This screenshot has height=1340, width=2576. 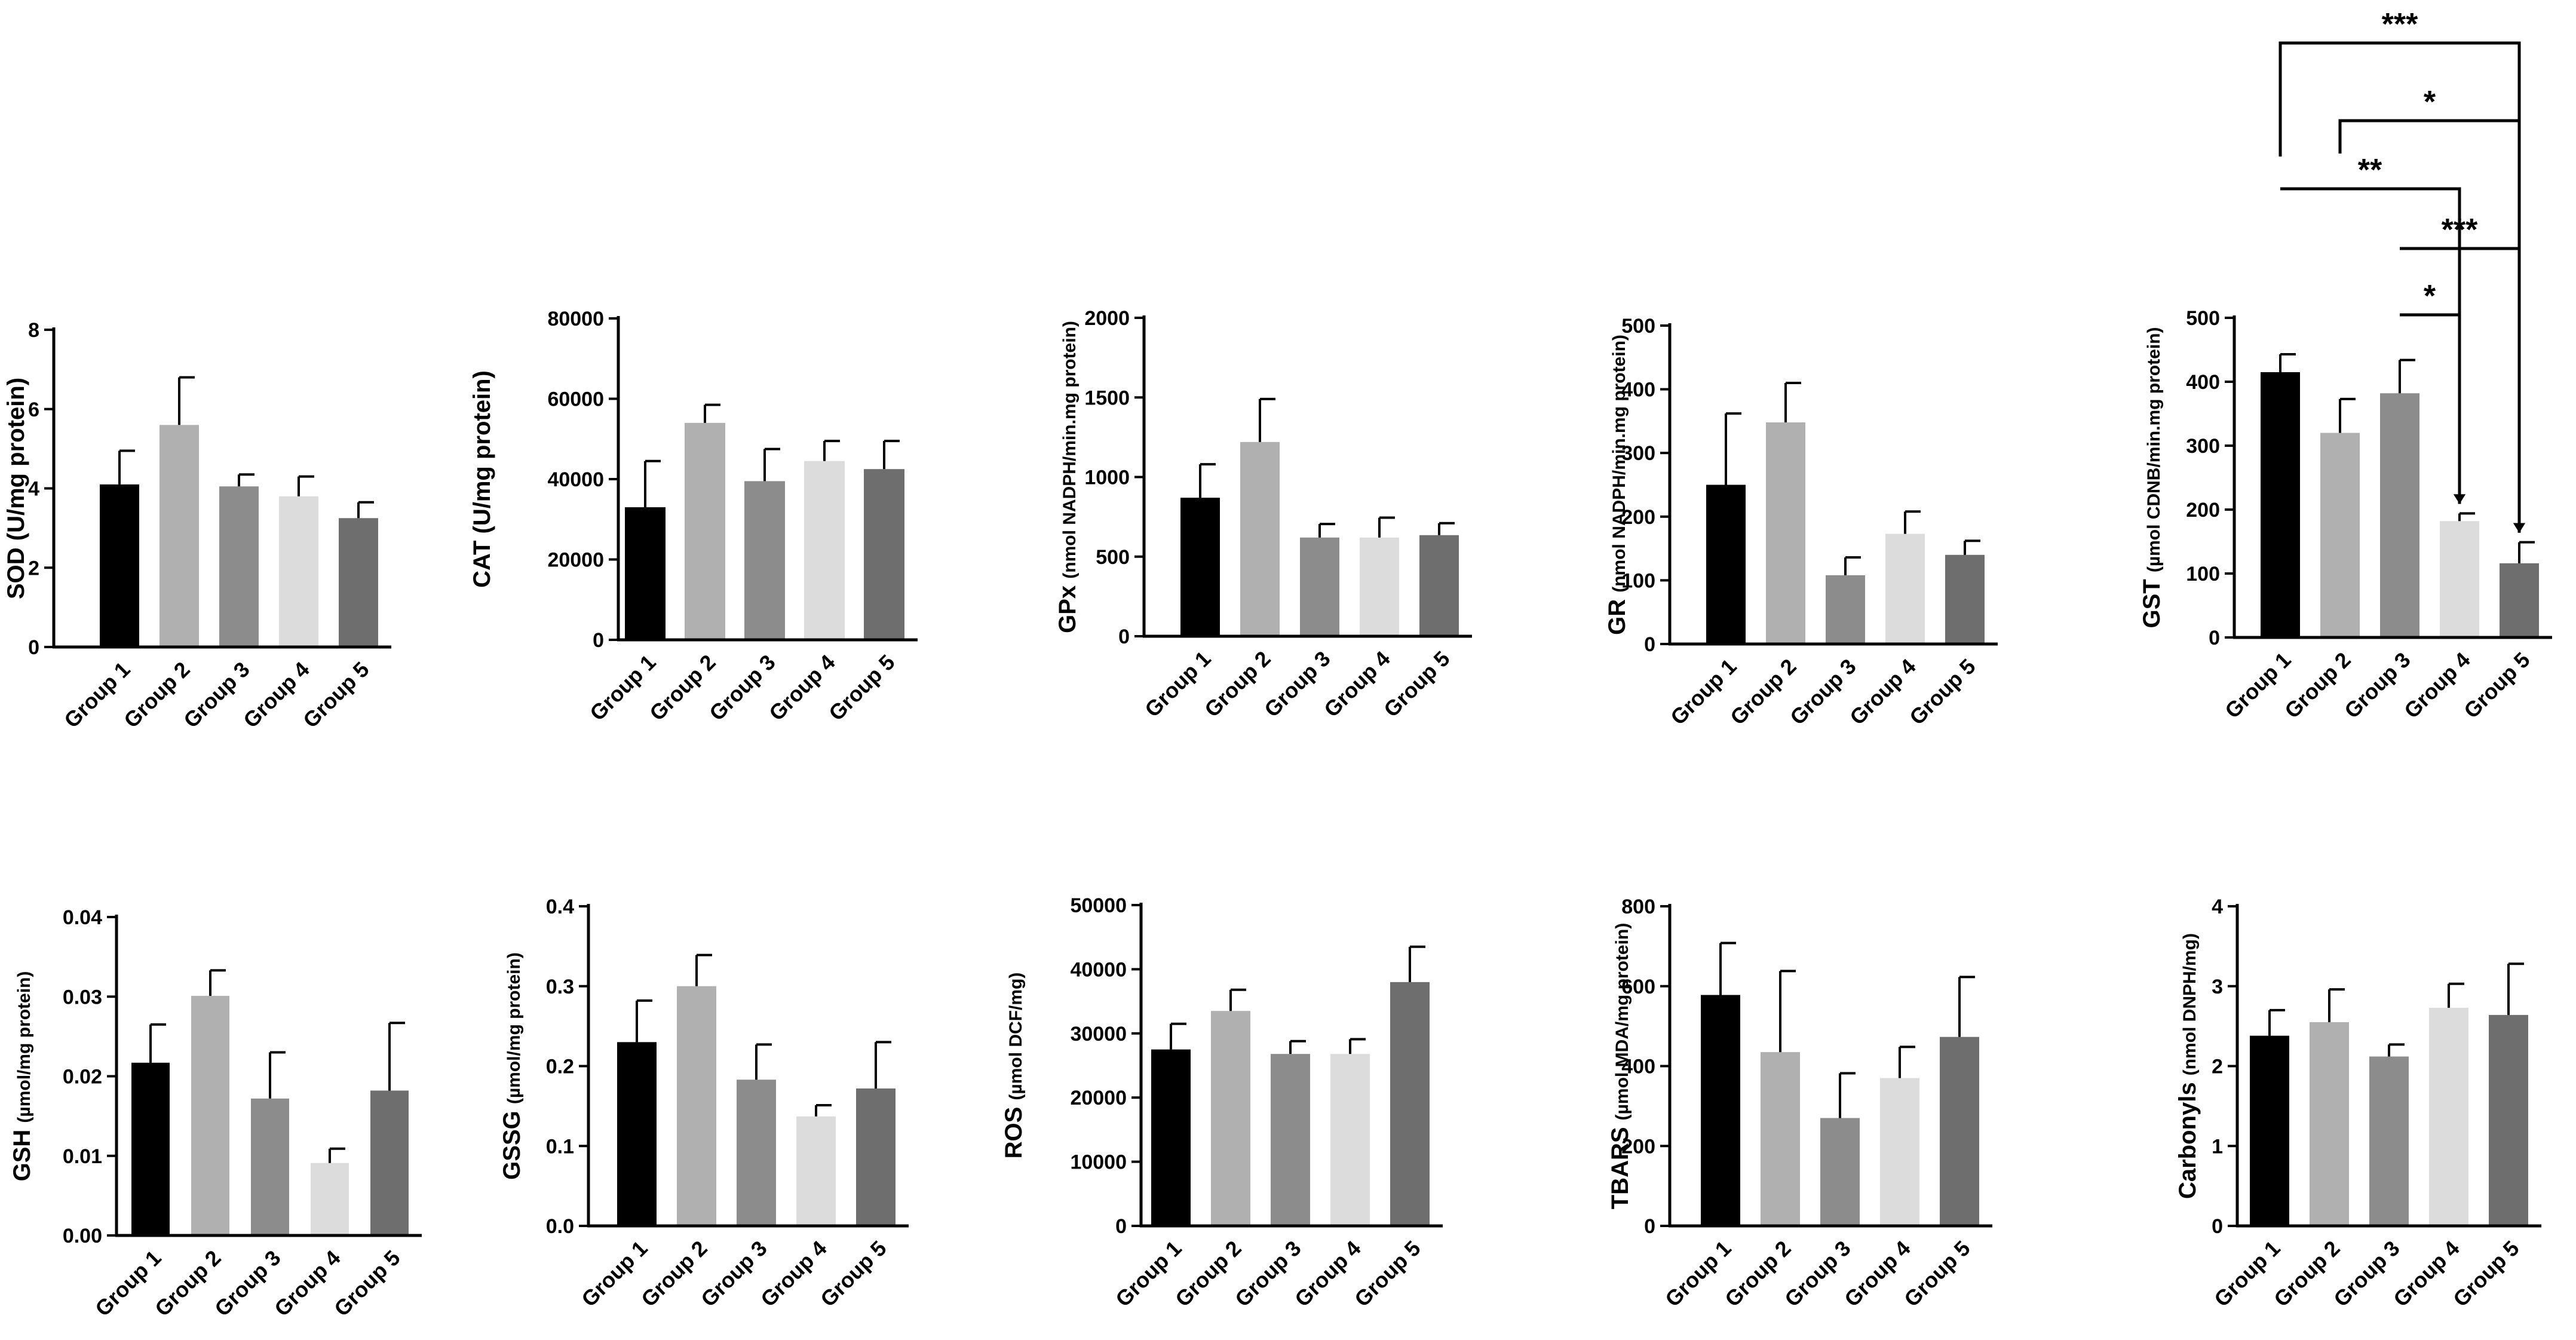 What do you see at coordinates (1107, 398) in the screenshot?
I see `y-tick-label: 1500` at bounding box center [1107, 398].